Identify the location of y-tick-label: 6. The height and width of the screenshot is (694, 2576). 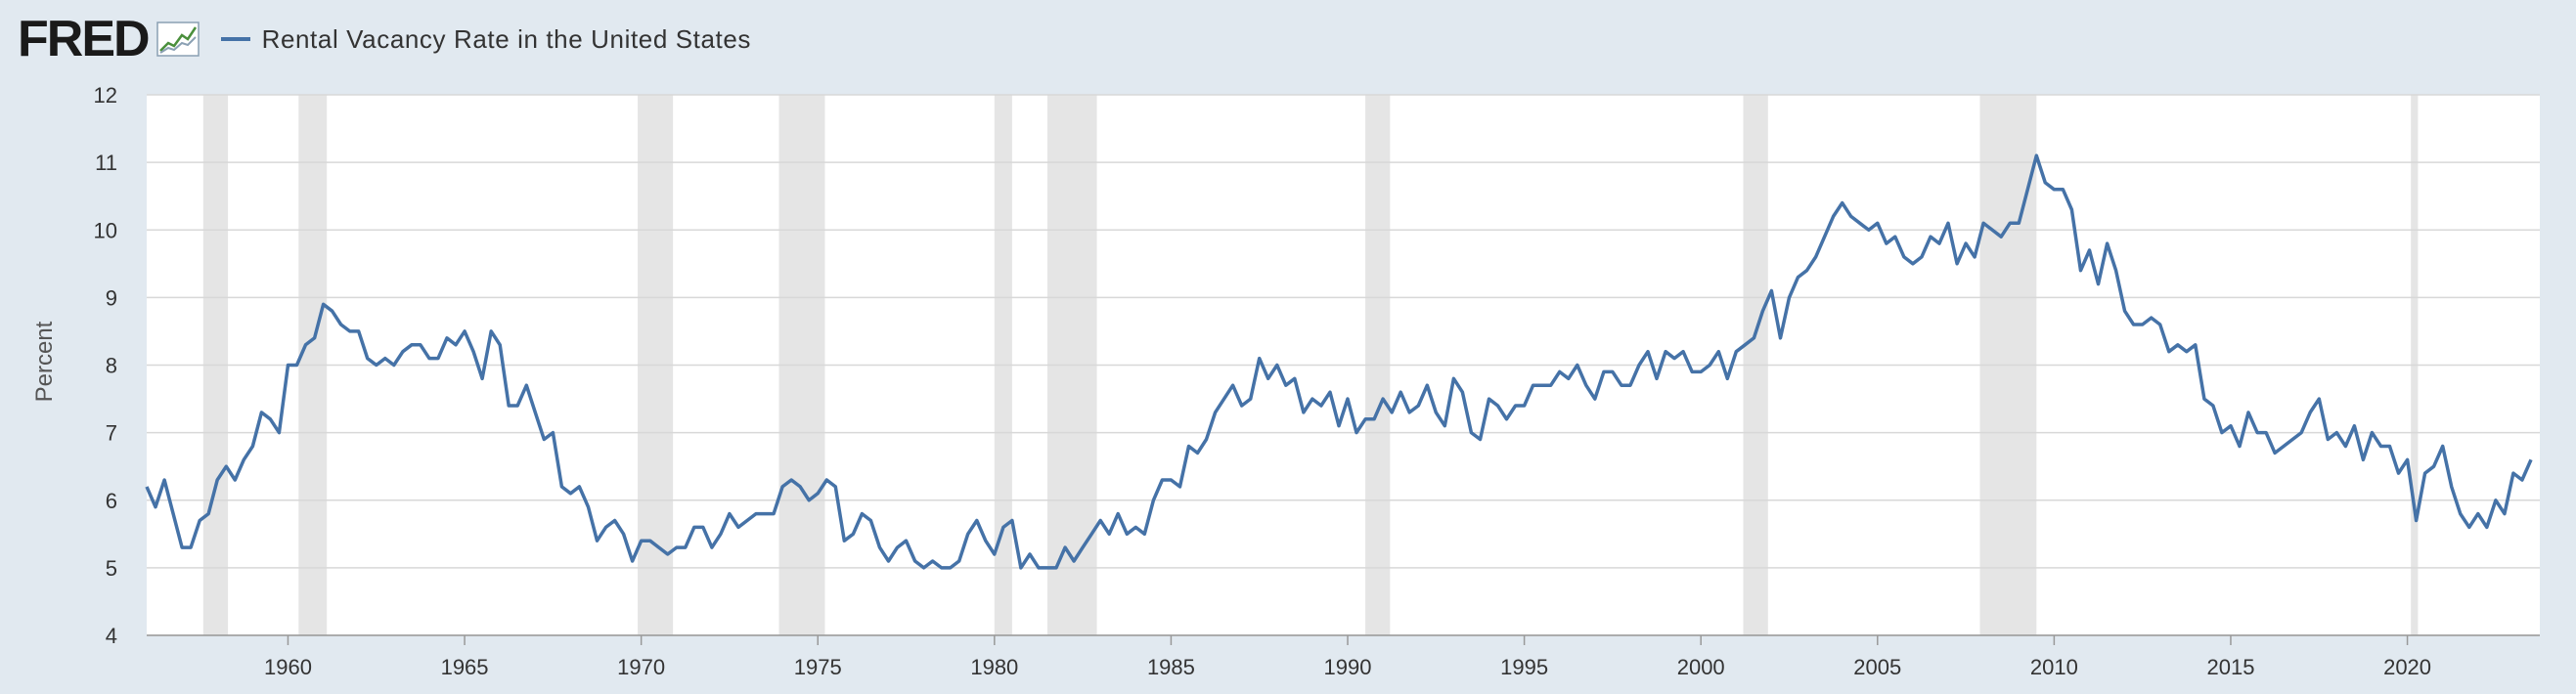
(112, 501).